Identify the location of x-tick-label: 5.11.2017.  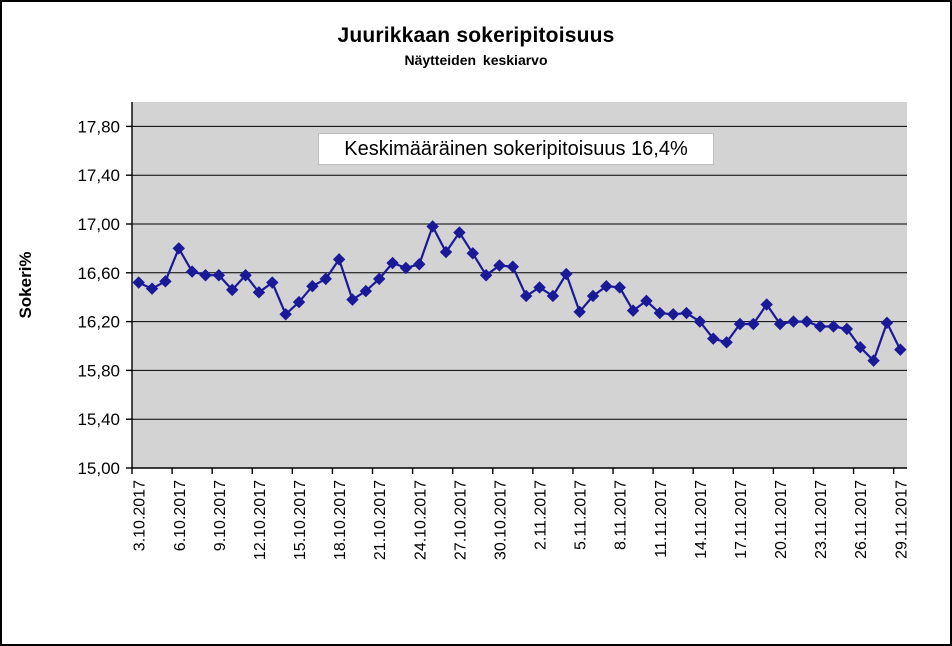
(581, 515).